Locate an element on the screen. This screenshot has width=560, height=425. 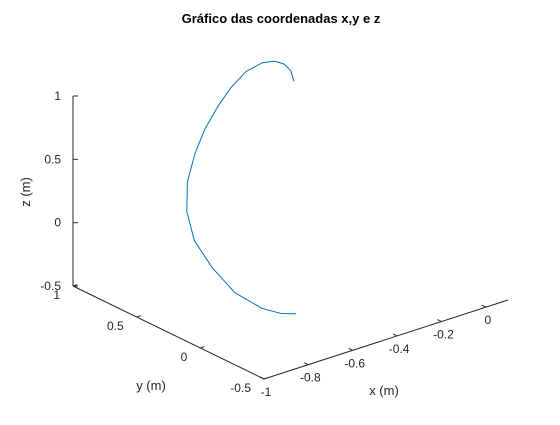
z-tick-label: -0.5 is located at coordinates (50, 286).